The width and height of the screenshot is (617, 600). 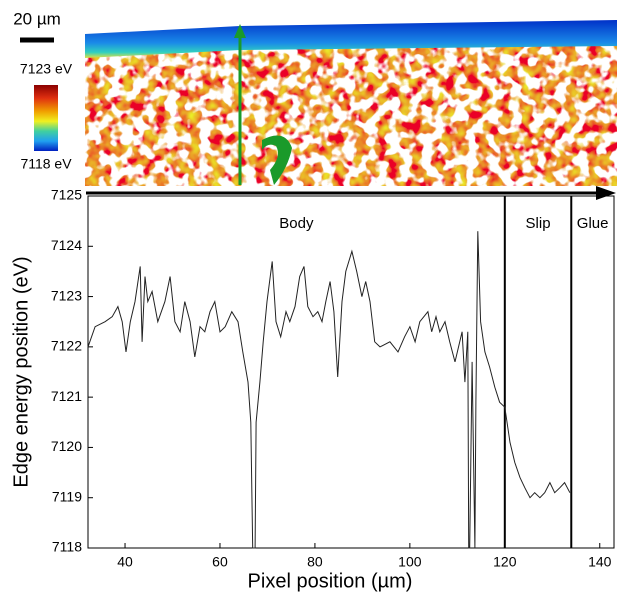 What do you see at coordinates (66, 446) in the screenshot?
I see `y-tick-label: 7120` at bounding box center [66, 446].